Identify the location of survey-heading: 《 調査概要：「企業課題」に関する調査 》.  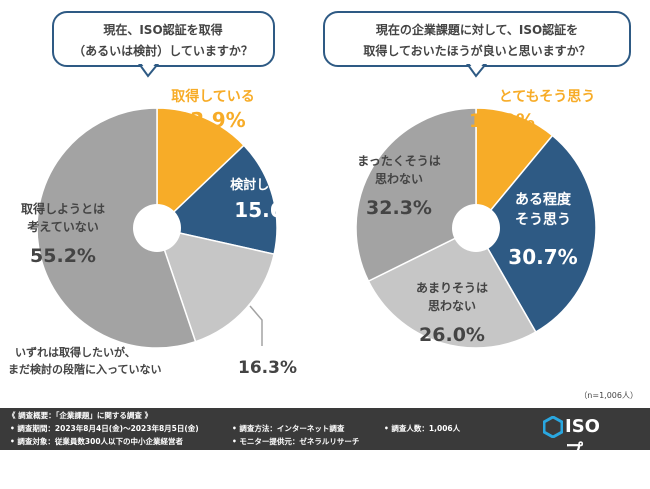
(80, 415).